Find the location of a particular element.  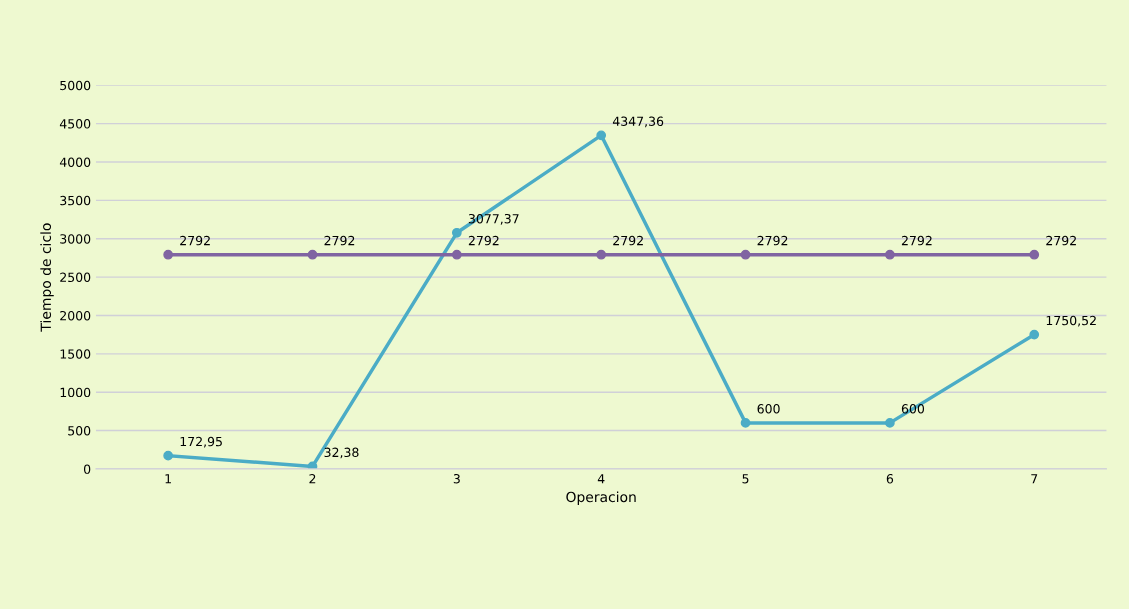

data-label: 172,95 is located at coordinates (201, 442).